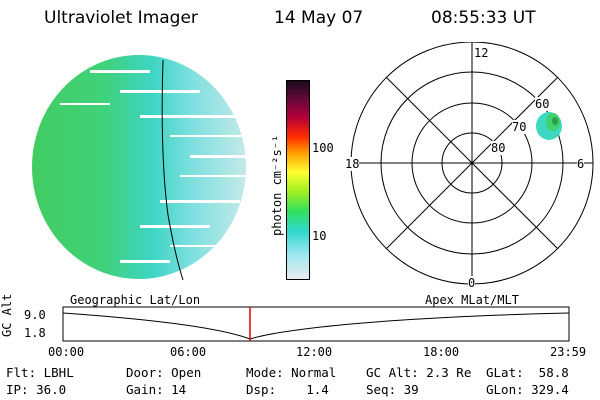  I want to click on data-gaps, so click(153, 166).